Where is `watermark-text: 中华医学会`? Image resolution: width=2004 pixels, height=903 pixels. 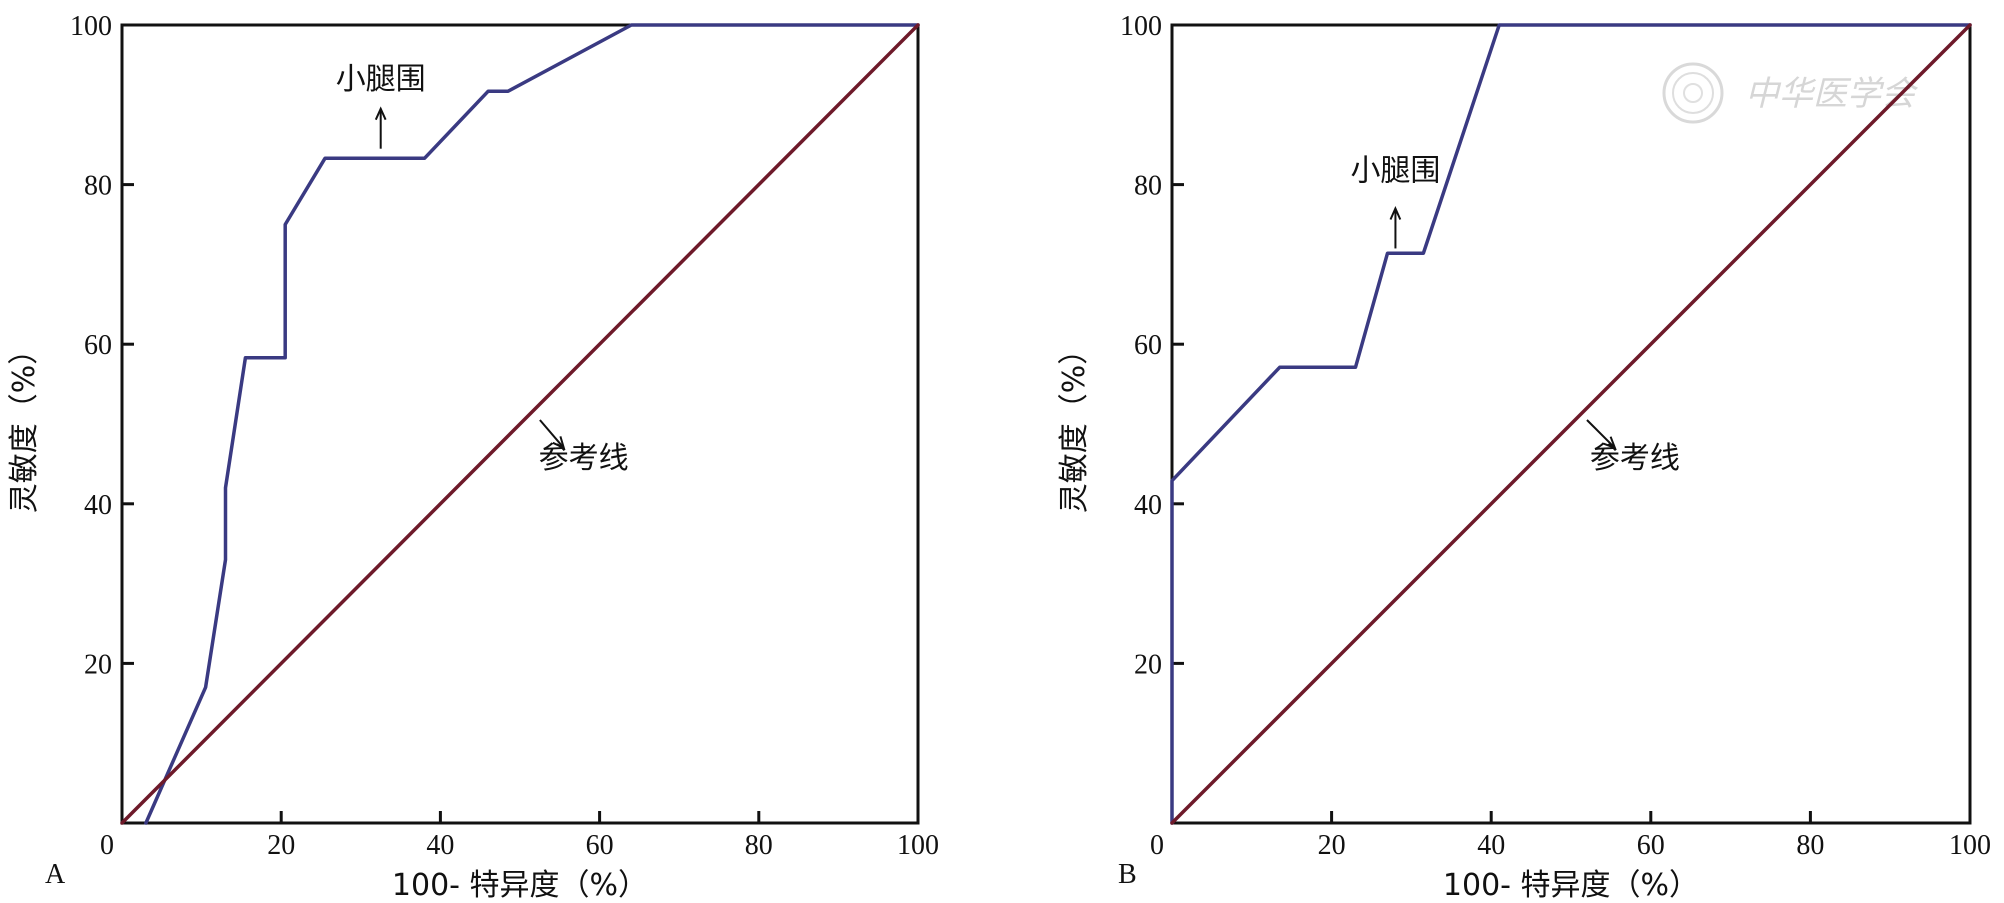 watermark-text: 中华医学会 is located at coordinates (1832, 94).